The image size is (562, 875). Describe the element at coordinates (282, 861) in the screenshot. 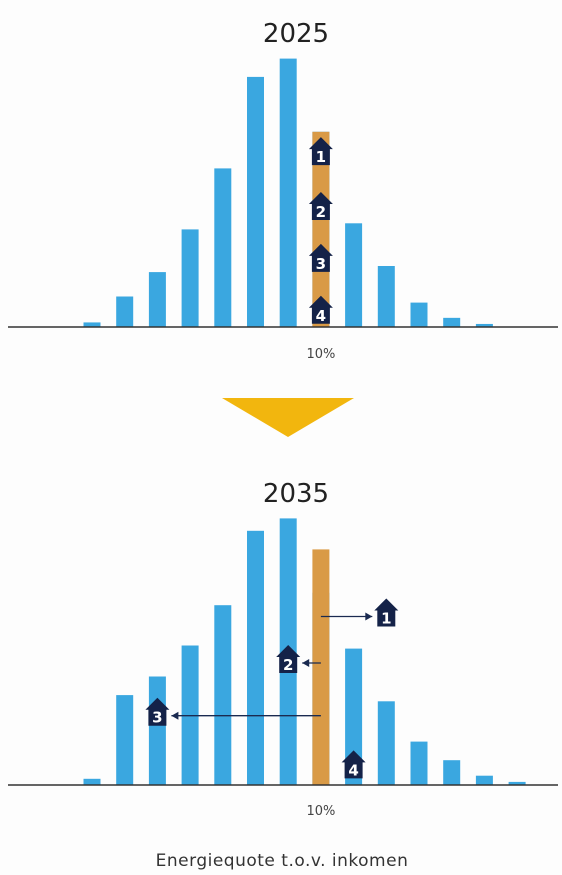

I see `x-axis-label: Energiequote t.o.v. inkomen` at that location.